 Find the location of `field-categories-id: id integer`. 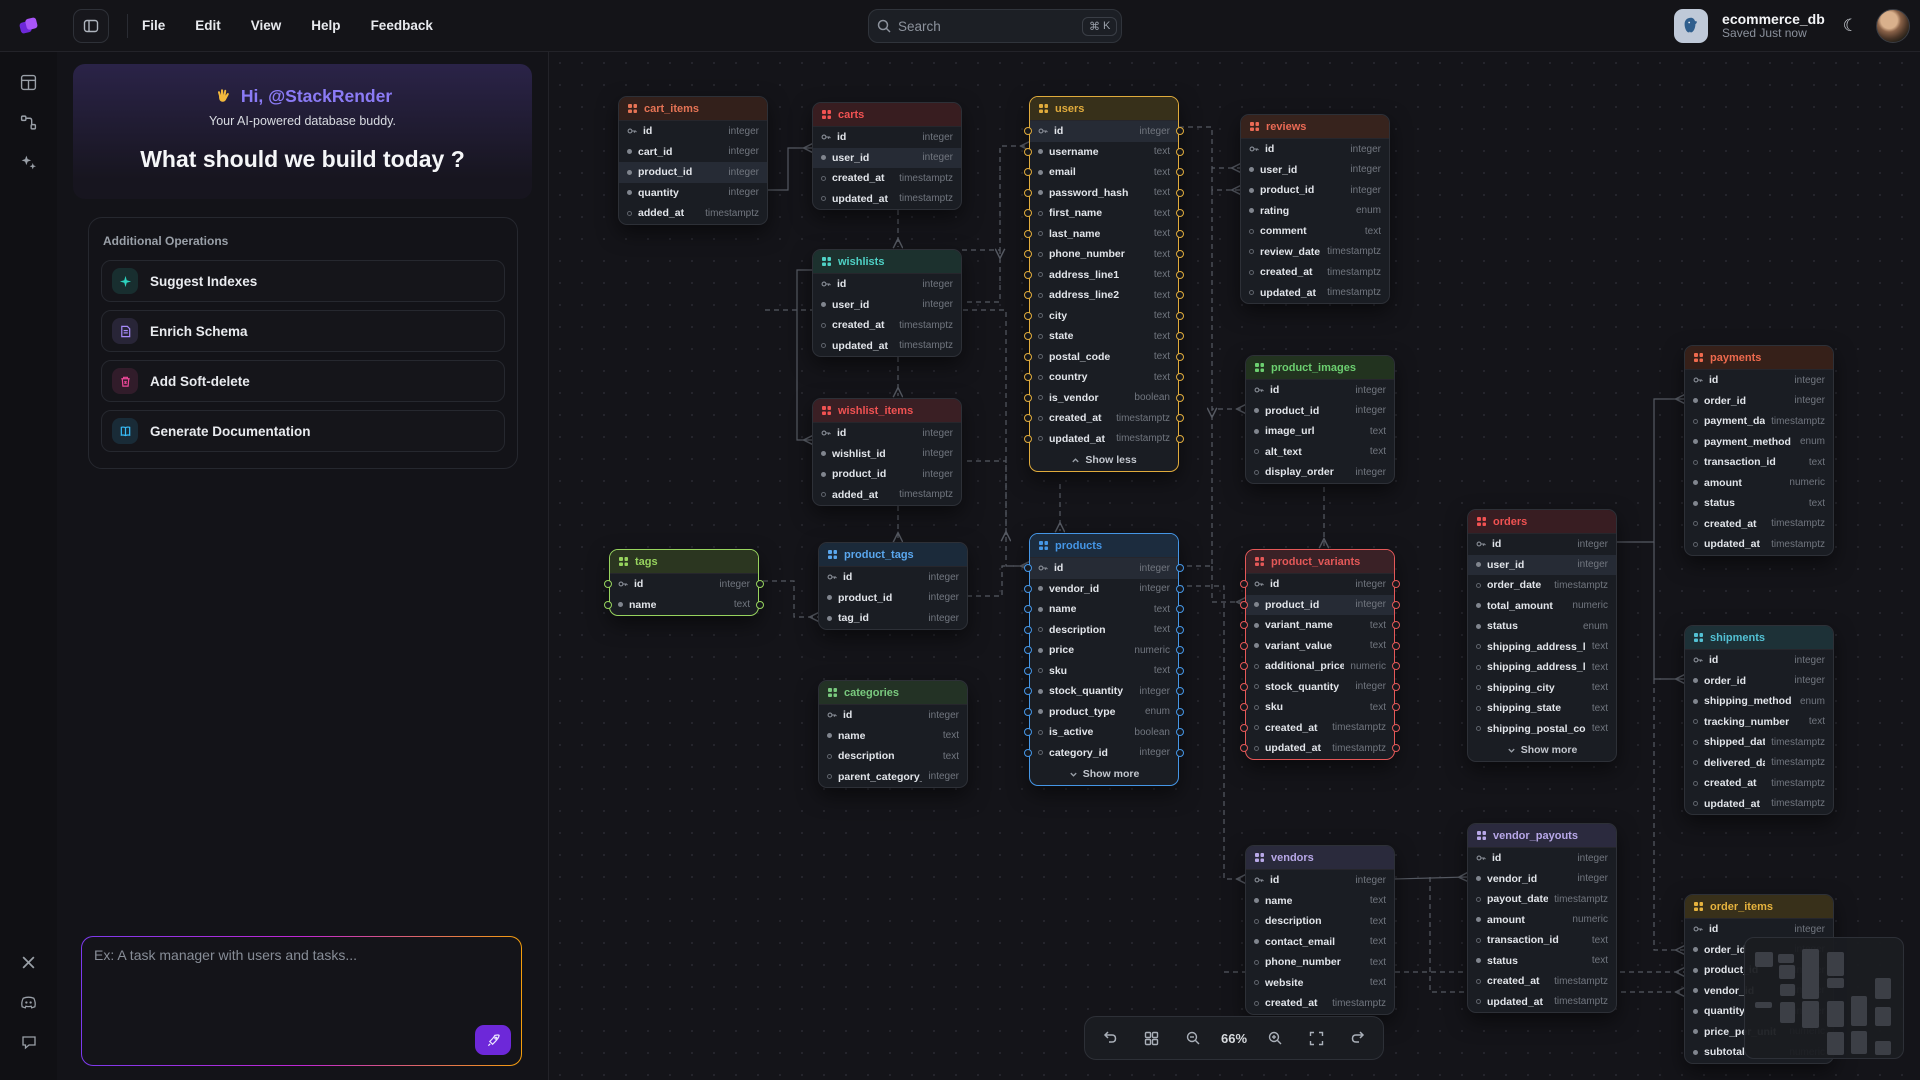

field-categories-id: id integer is located at coordinates (893, 715).